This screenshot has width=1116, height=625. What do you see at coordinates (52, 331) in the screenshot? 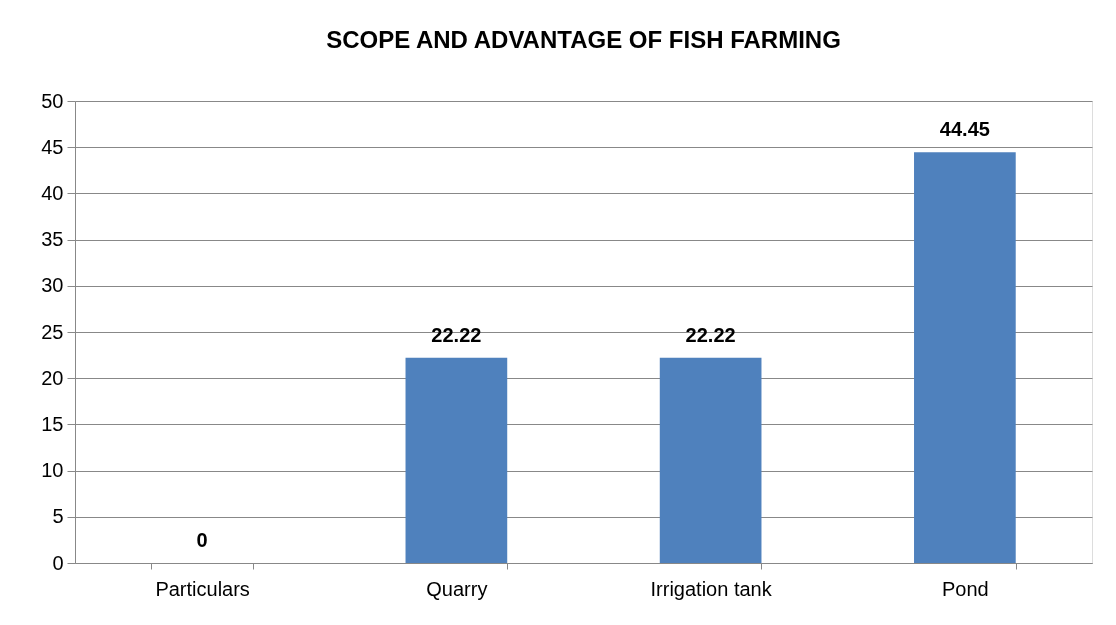
I see `y-tick-label: 25` at bounding box center [52, 331].